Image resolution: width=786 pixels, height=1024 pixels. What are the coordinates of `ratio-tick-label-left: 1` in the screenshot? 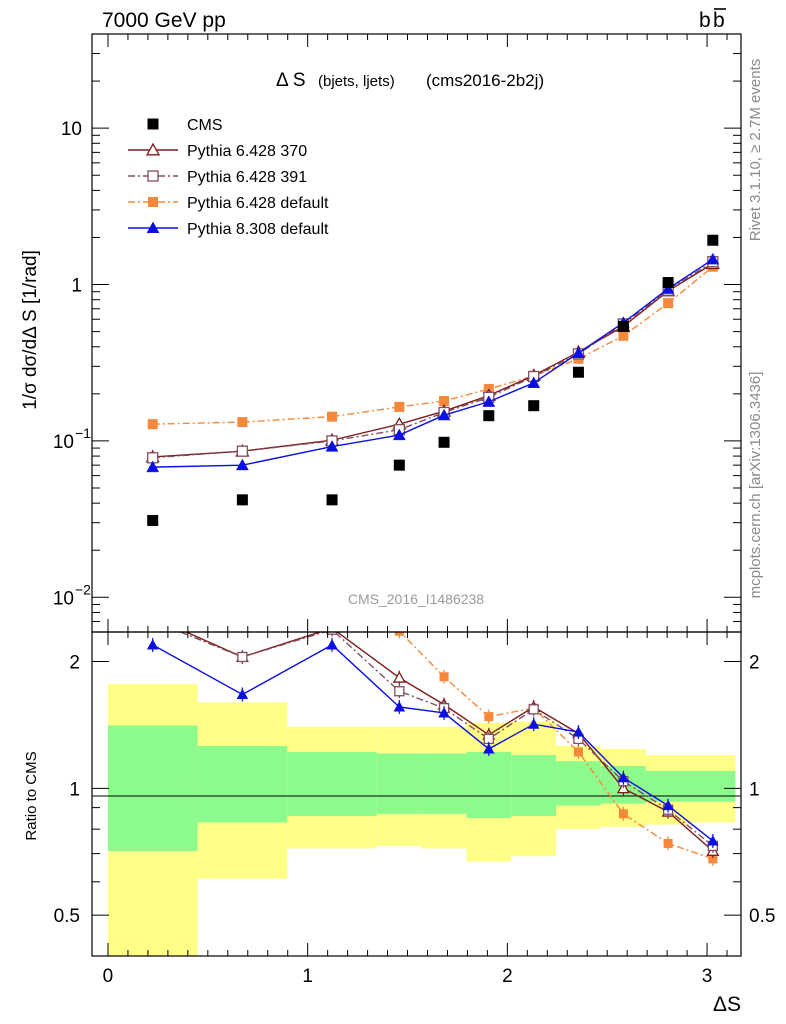 It's located at (74, 789).